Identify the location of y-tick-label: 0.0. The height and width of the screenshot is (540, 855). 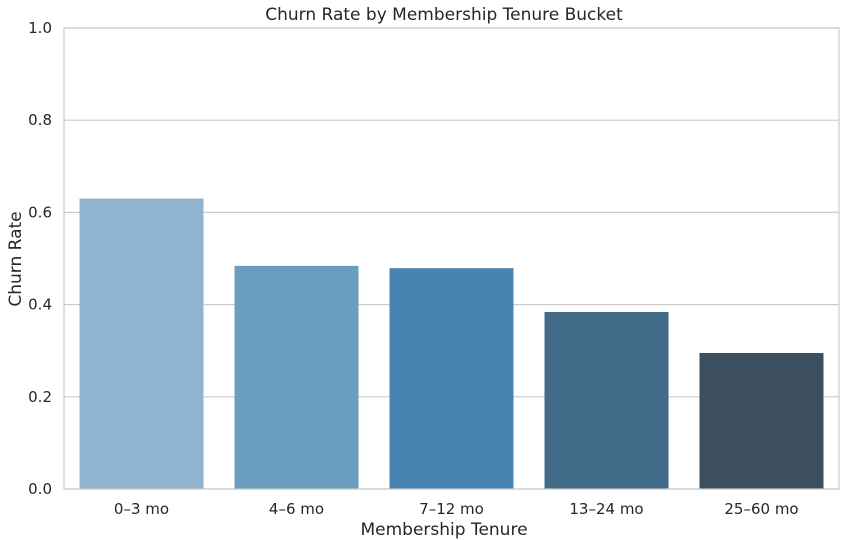
(40, 489).